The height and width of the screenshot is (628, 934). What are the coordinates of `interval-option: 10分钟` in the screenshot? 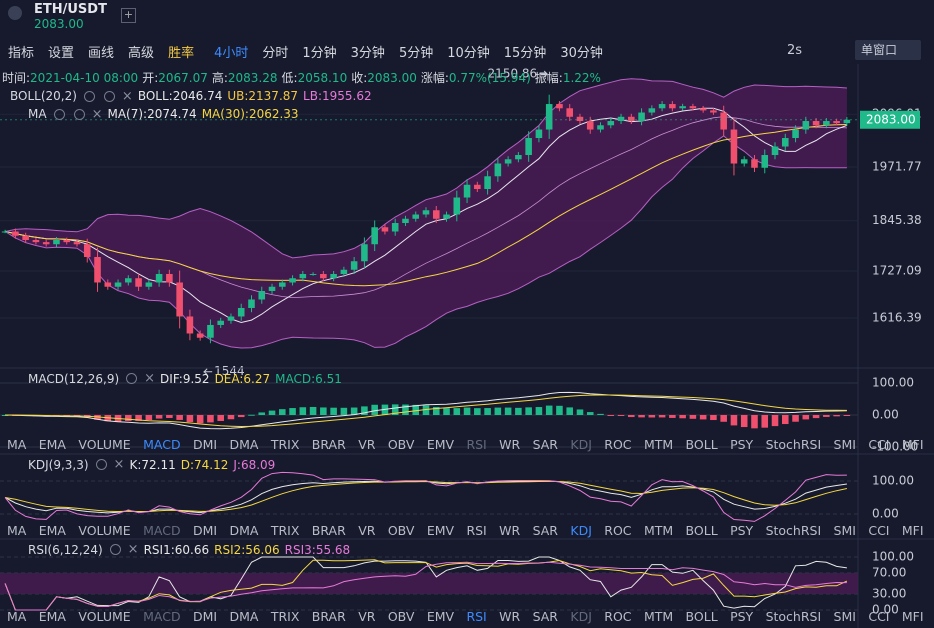 It's located at (468, 53).